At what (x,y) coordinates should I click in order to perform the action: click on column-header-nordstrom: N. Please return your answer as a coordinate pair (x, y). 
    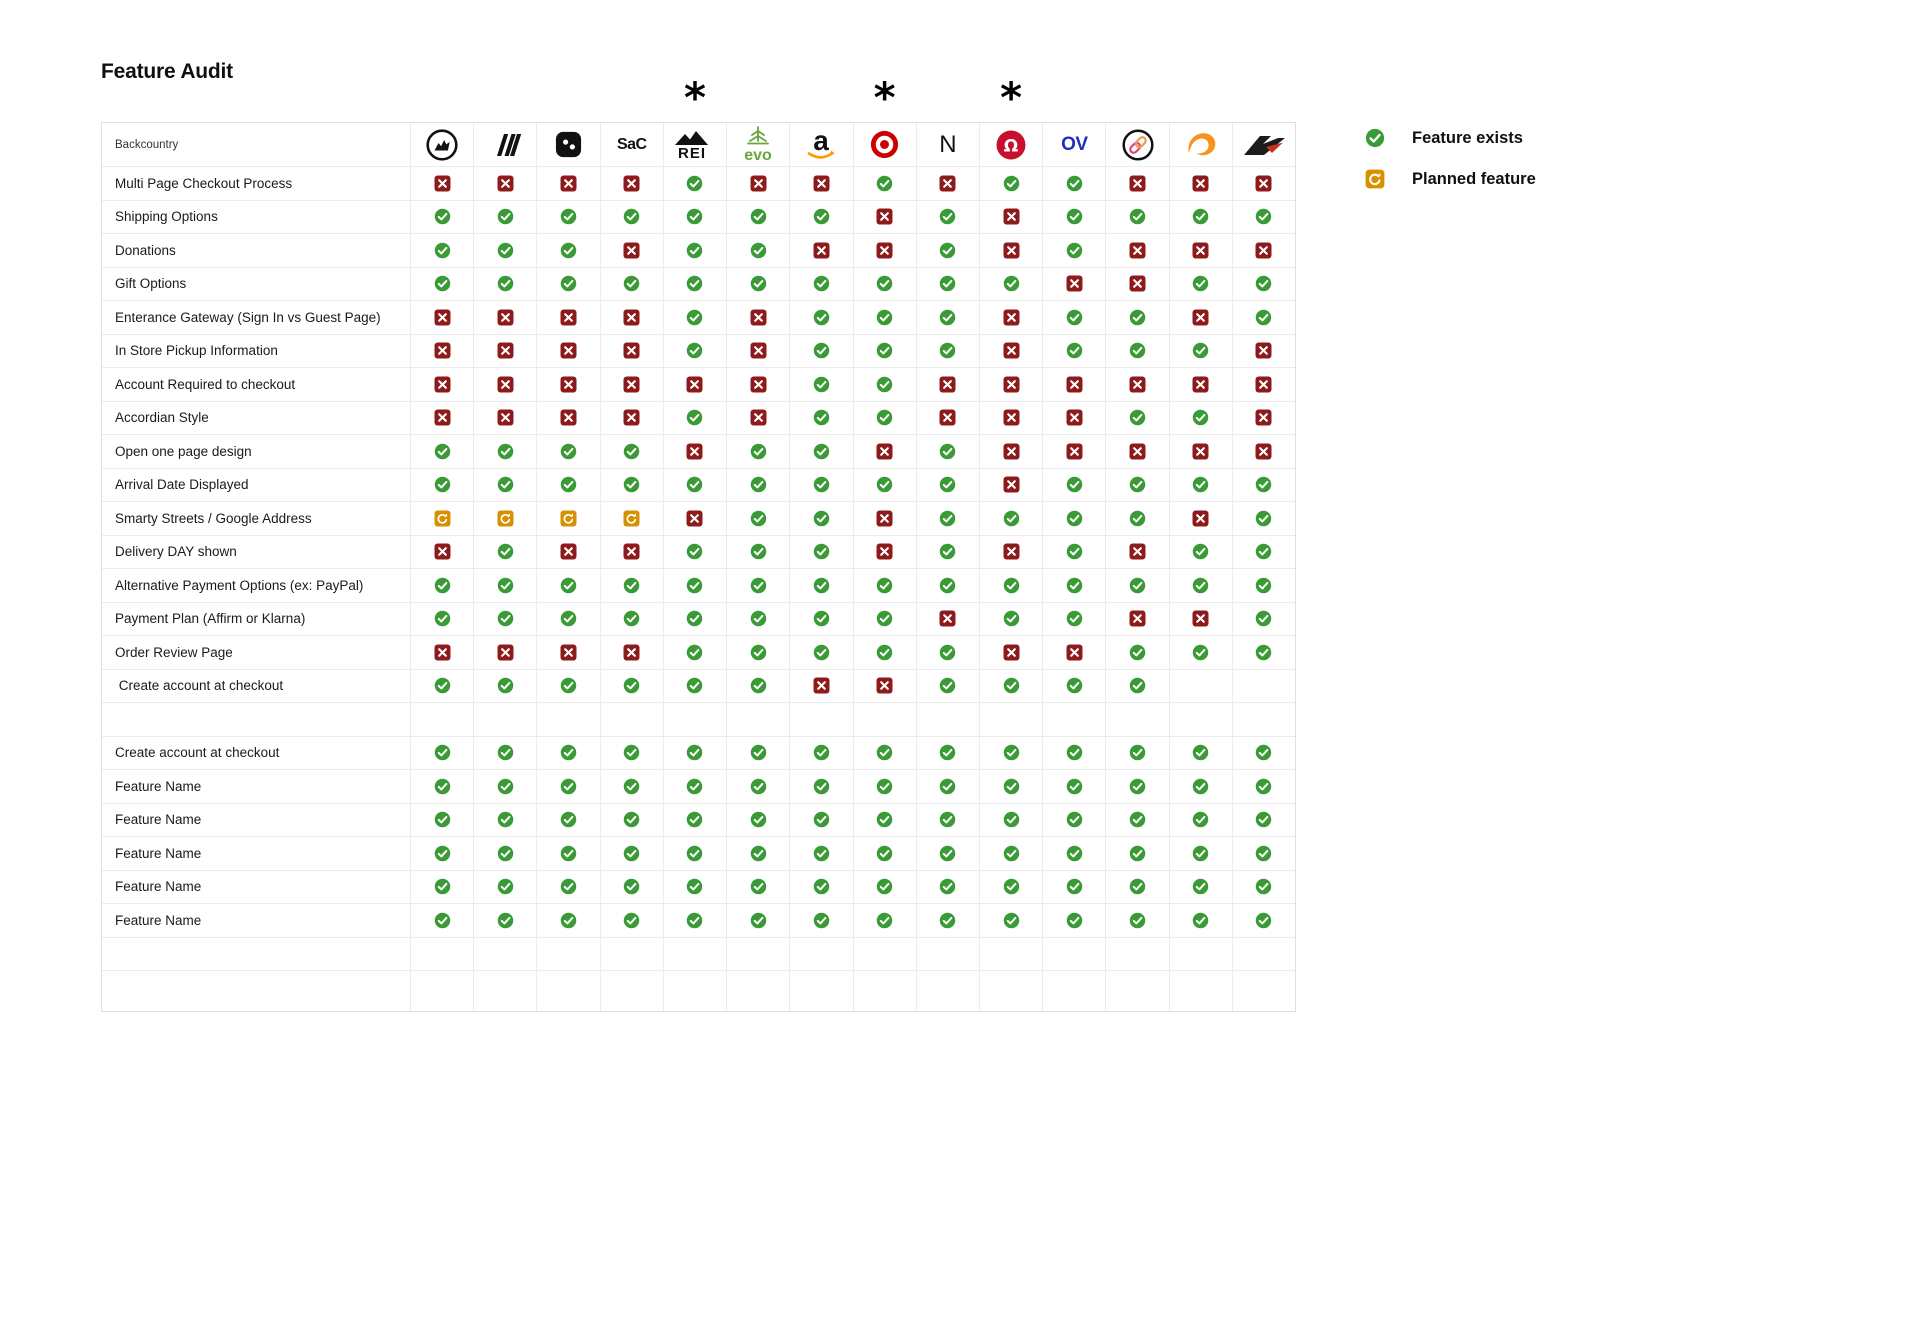
    Looking at the image, I should click on (947, 145).